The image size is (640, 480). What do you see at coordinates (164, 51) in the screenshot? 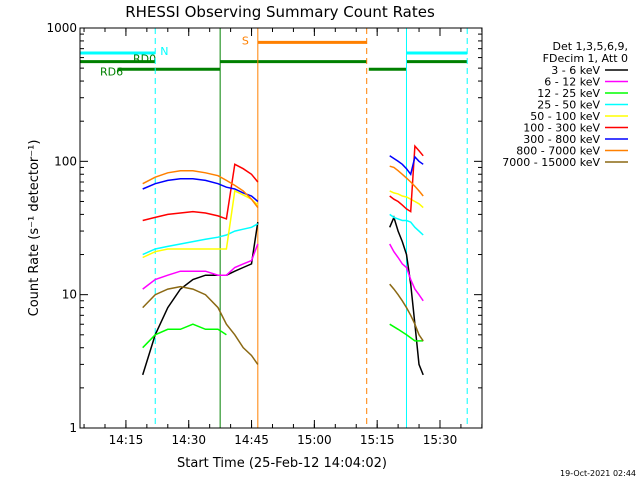
I see `flag-bar-label: N` at bounding box center [164, 51].